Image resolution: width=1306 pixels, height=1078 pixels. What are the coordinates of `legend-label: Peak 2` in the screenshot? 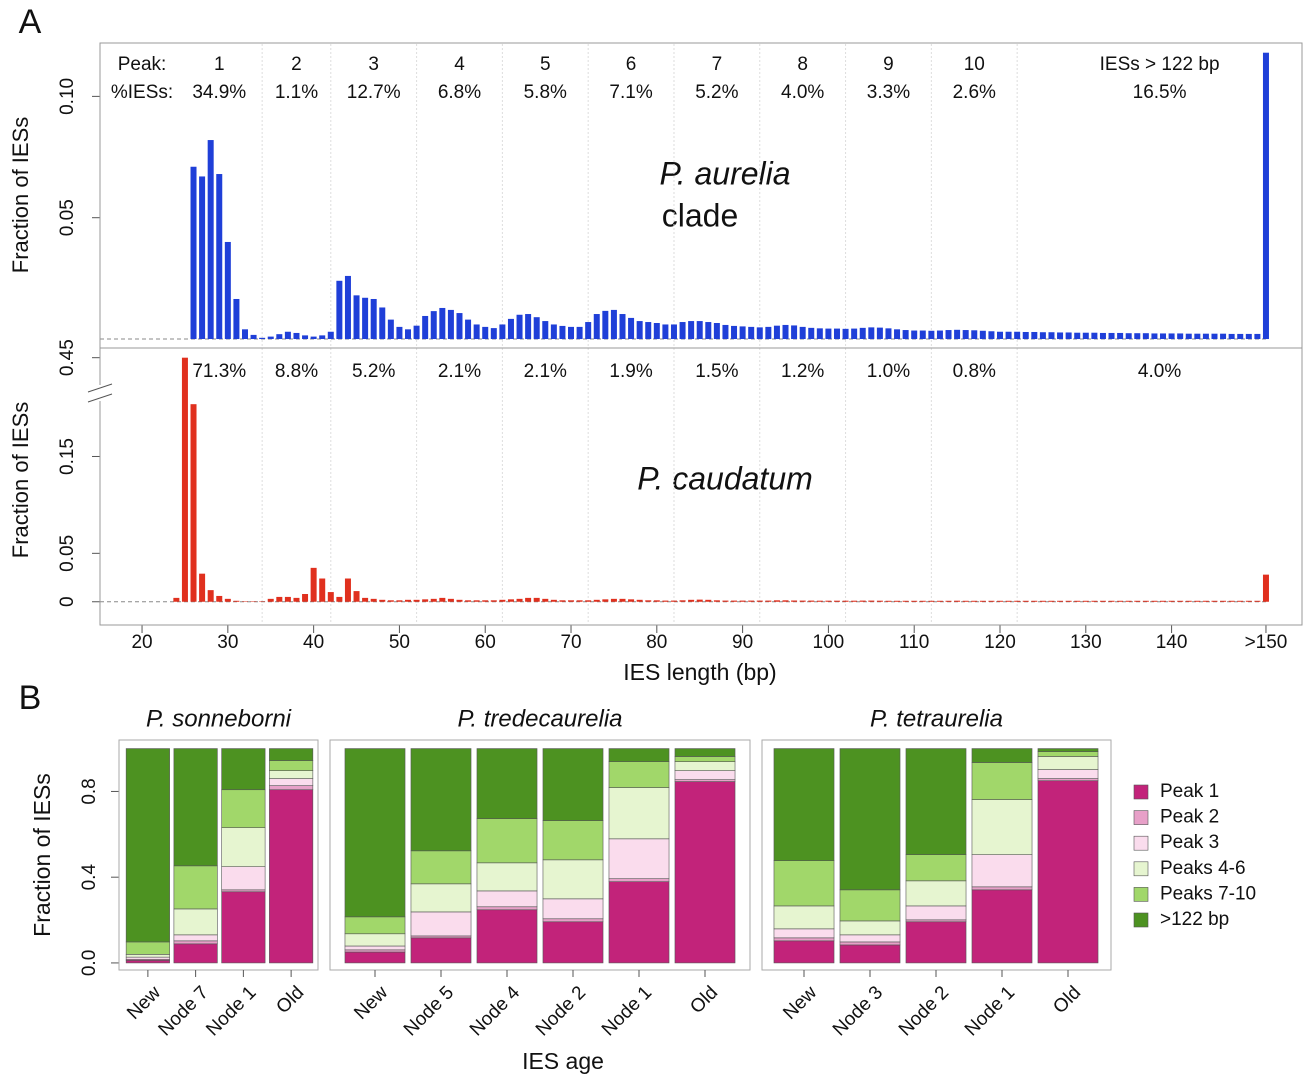 It's located at (1189, 817).